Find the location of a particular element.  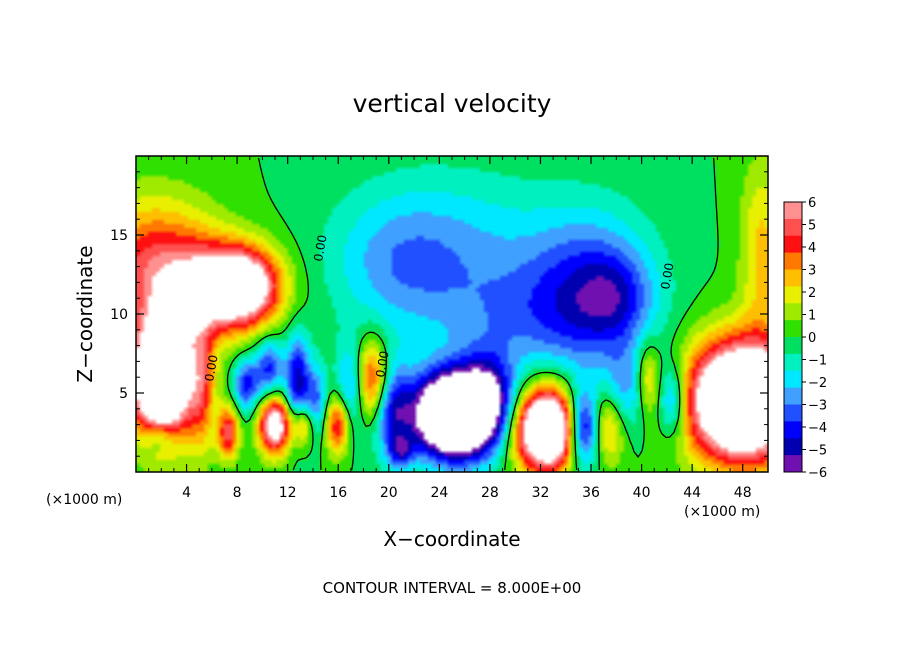

colorbar-tick-label: −1 is located at coordinates (817, 361).